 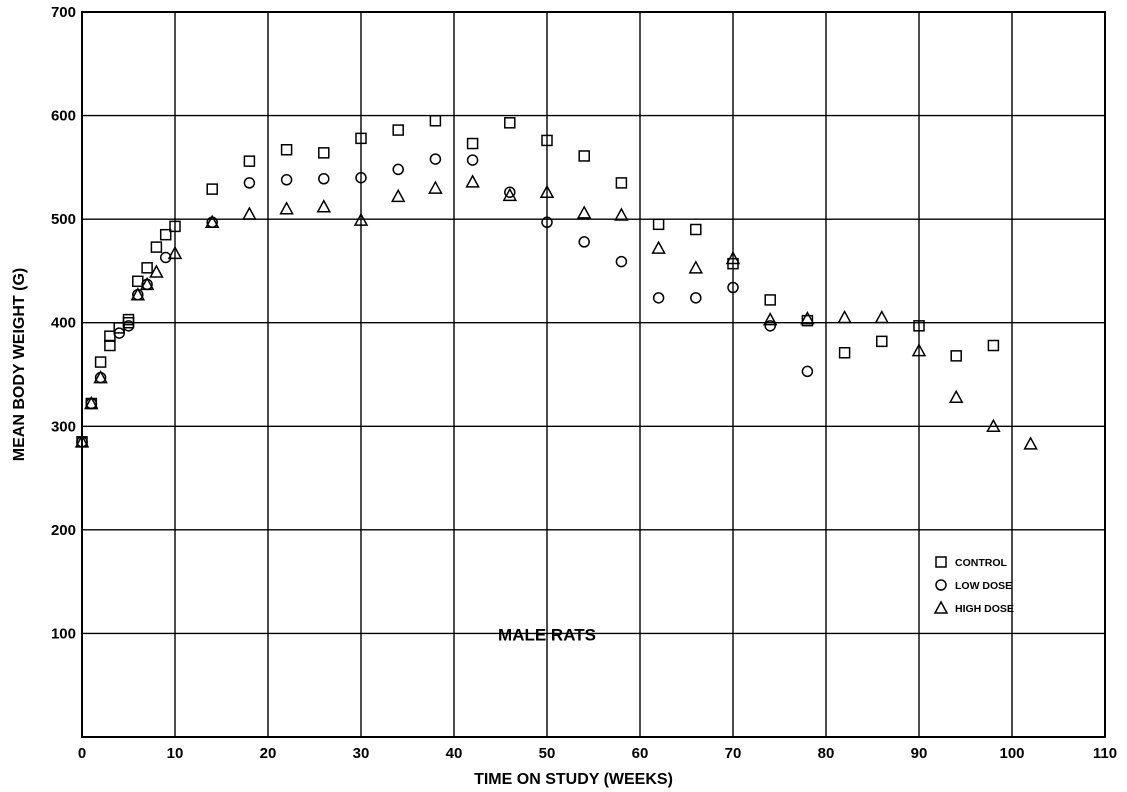 I want to click on y-tick-label: 500, so click(x=63, y=219).